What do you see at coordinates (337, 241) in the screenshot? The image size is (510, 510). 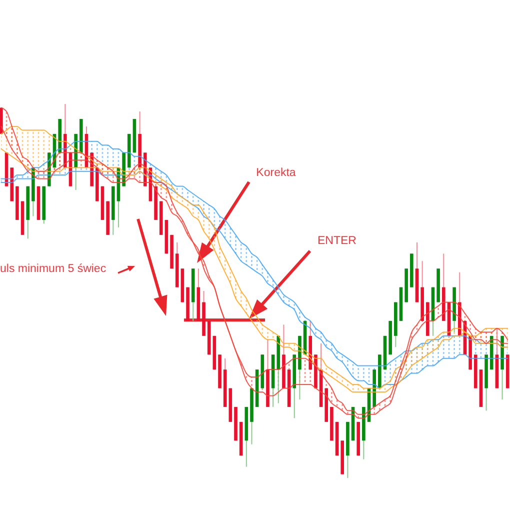 I see `annotation: ENTER` at bounding box center [337, 241].